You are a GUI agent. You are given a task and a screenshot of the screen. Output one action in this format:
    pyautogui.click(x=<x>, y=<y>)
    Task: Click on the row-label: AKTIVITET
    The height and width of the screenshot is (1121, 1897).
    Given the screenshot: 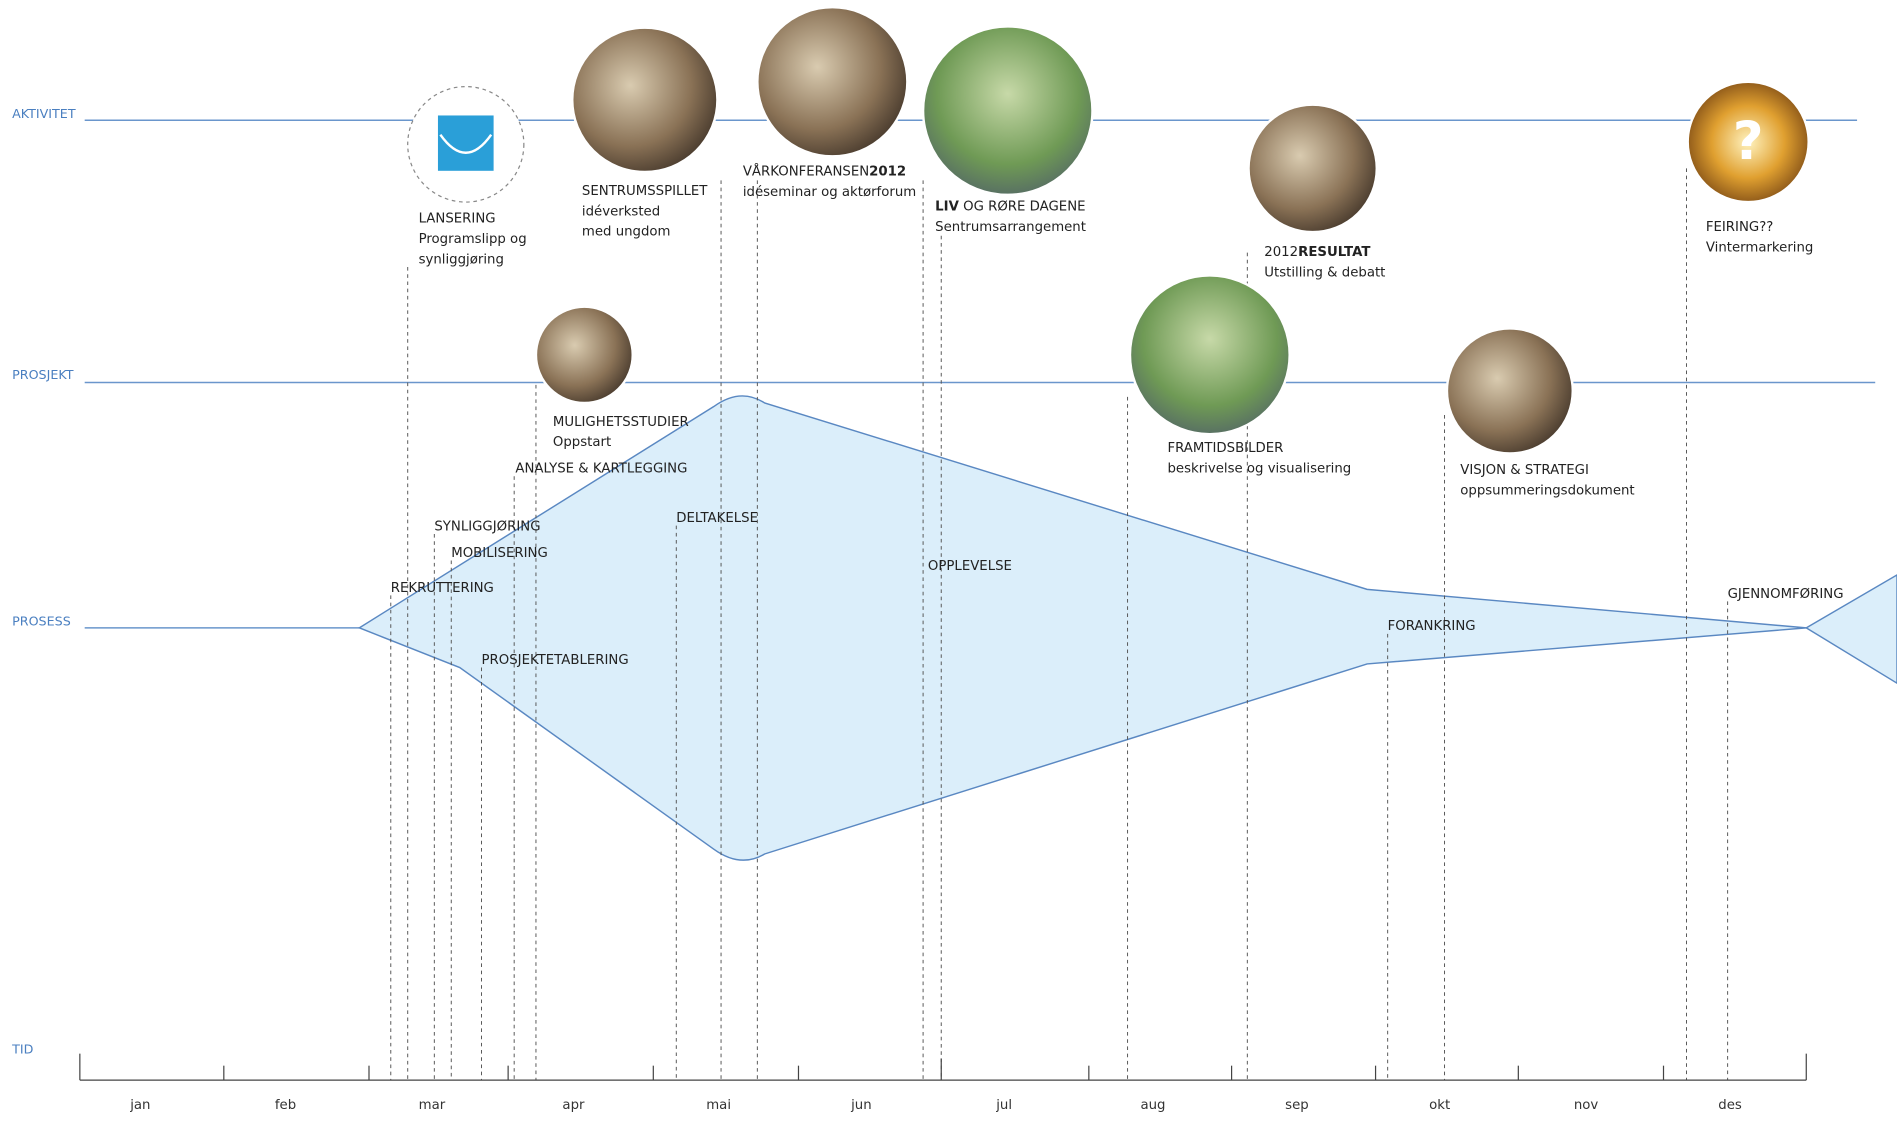 What is the action you would take?
    pyautogui.click(x=44, y=113)
    